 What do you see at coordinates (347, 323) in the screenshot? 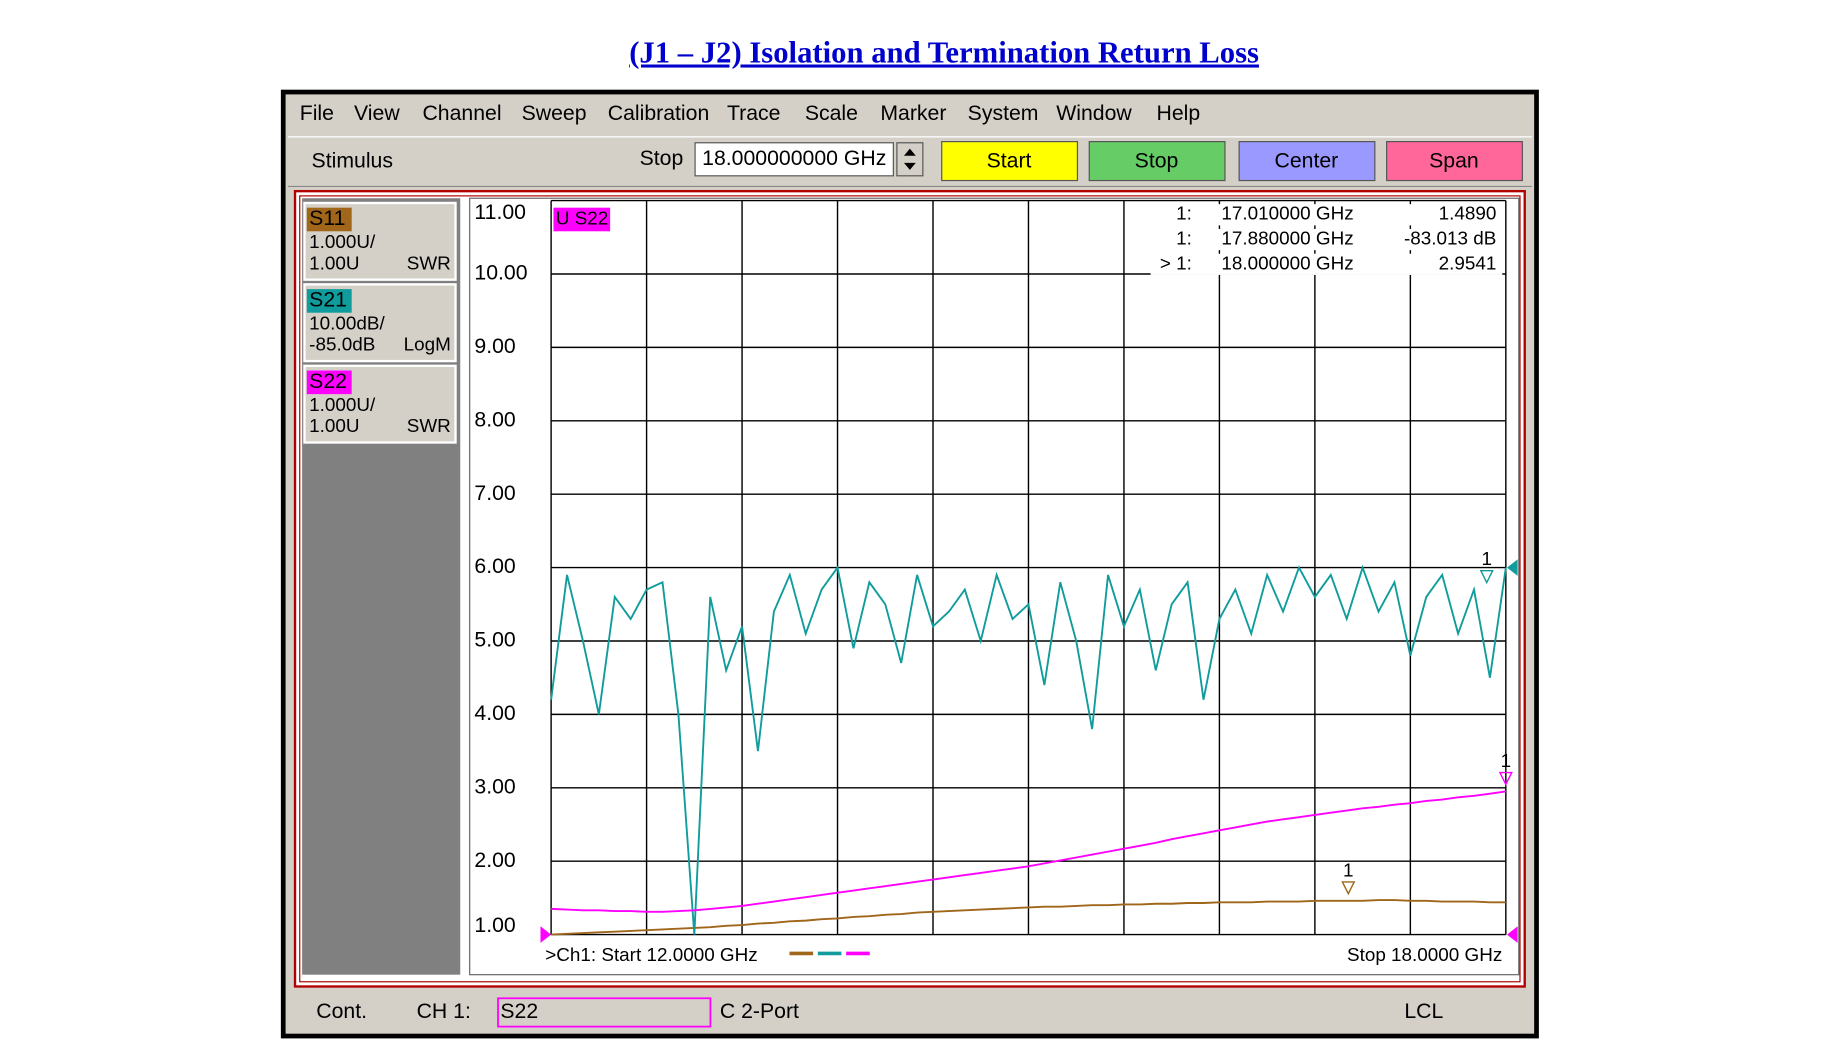
I see `trace-scale: 10.00dB/` at bounding box center [347, 323].